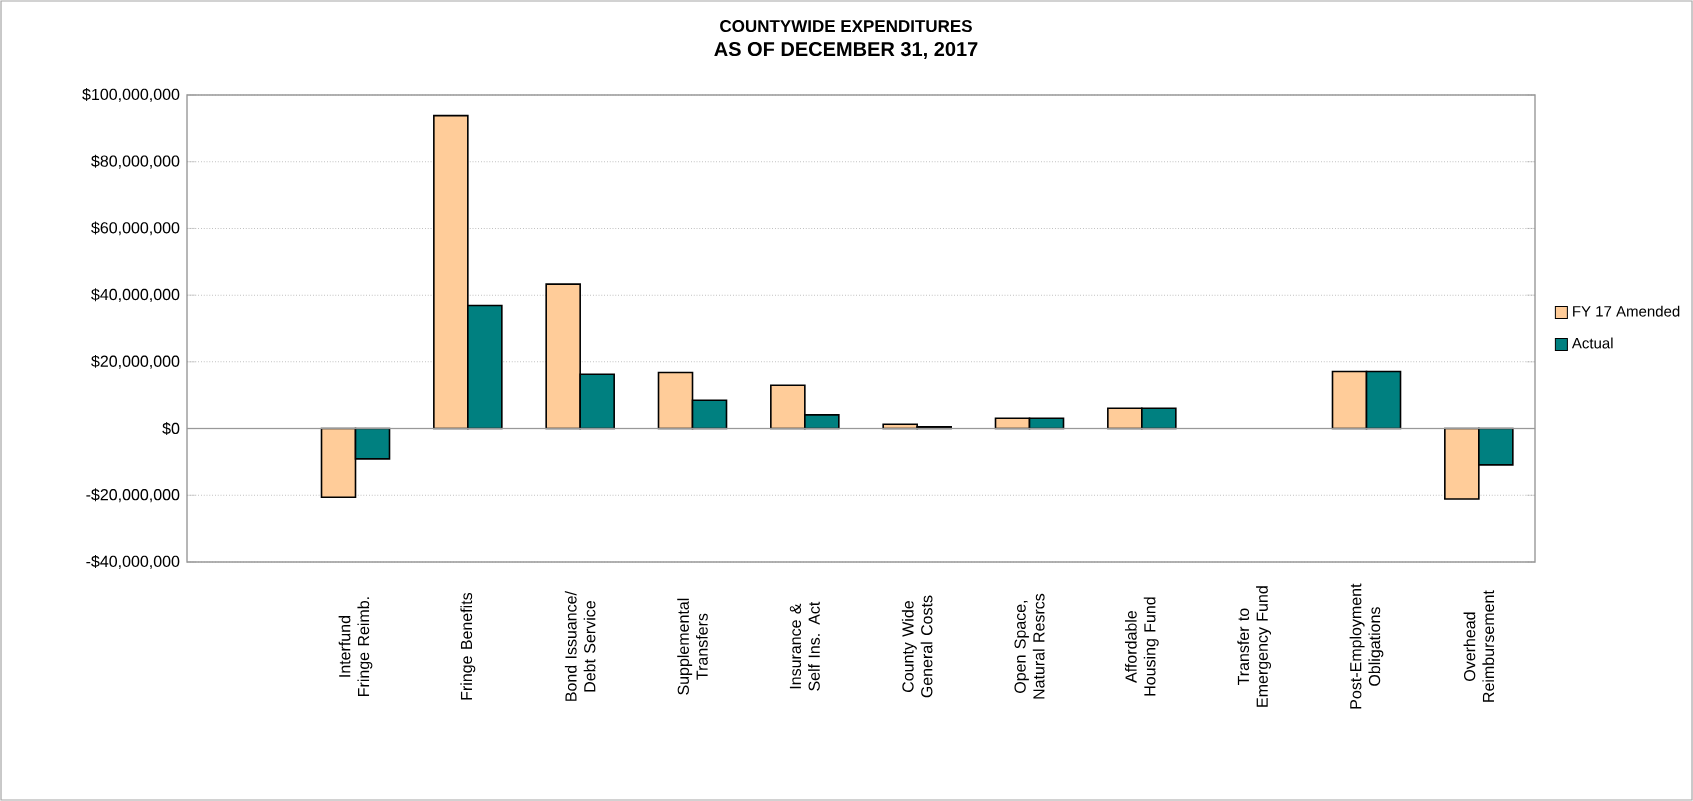 The image size is (1693, 801). What do you see at coordinates (468, 646) in the screenshot?
I see `x-tick-label: Fringe Benefits` at bounding box center [468, 646].